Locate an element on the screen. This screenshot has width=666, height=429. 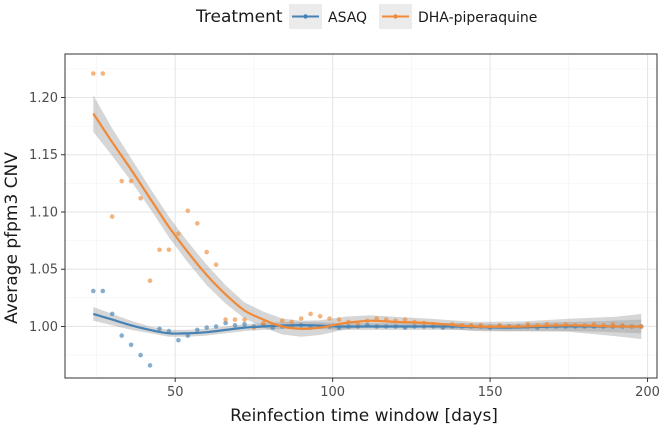
x-tick-label: 150 is located at coordinates (490, 392).